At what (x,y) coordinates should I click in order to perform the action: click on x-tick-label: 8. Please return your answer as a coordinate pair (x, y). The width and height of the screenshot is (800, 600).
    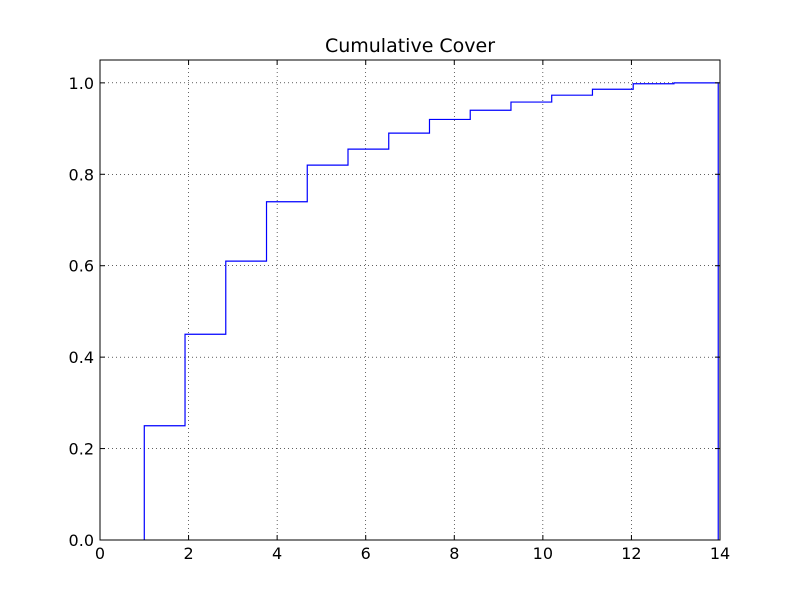
    Looking at the image, I should click on (454, 553).